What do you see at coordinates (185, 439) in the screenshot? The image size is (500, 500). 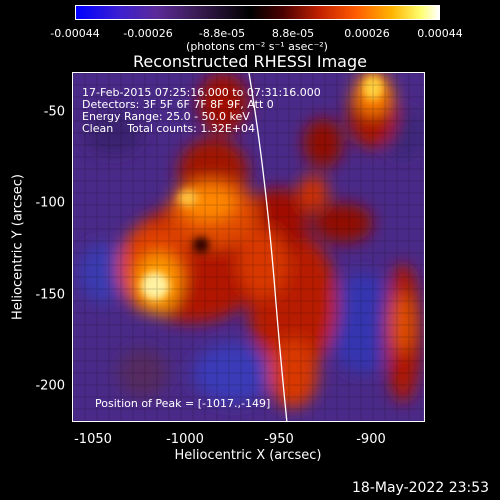 I see `x-tick-label: -1000` at bounding box center [185, 439].